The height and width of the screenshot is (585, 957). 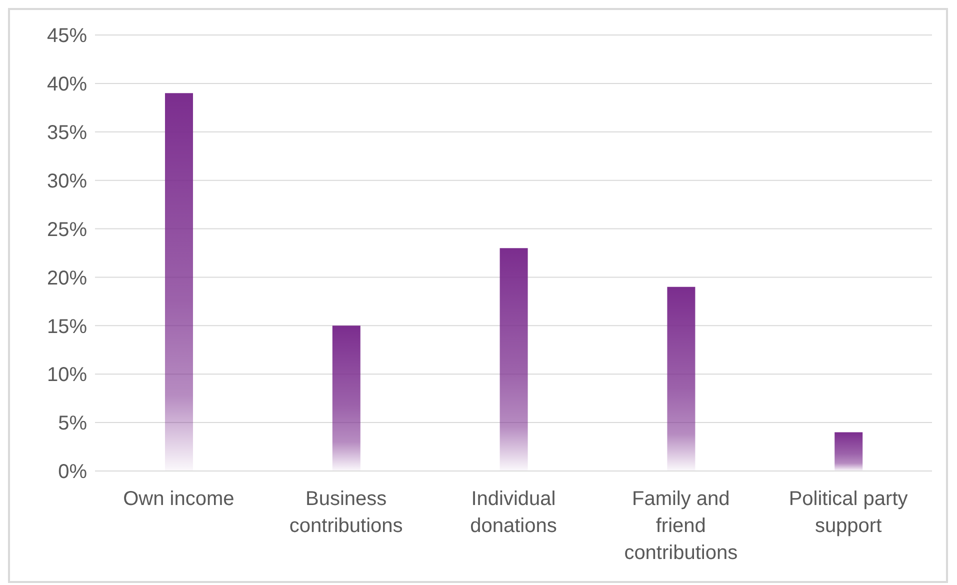 I want to click on x-tick-label: Own income, so click(x=178, y=499).